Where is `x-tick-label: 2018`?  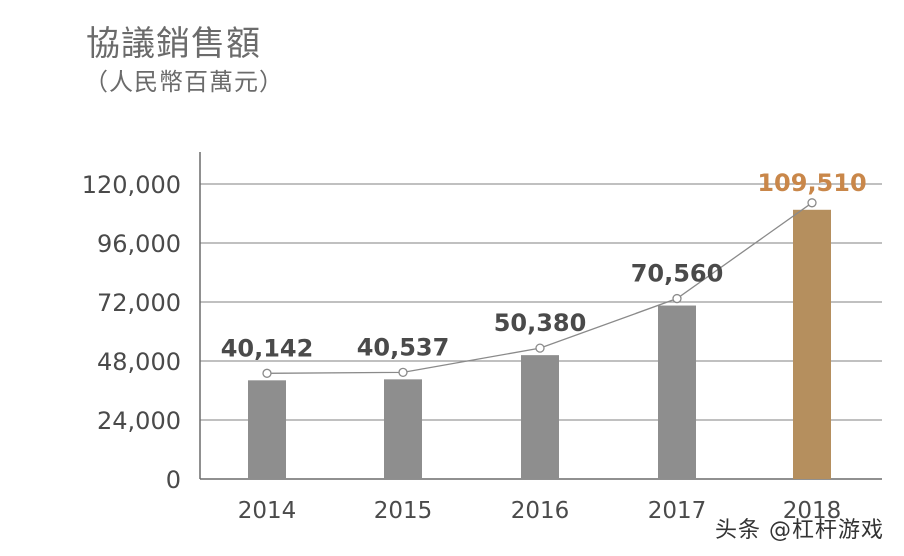 x-tick-label: 2018 is located at coordinates (812, 511).